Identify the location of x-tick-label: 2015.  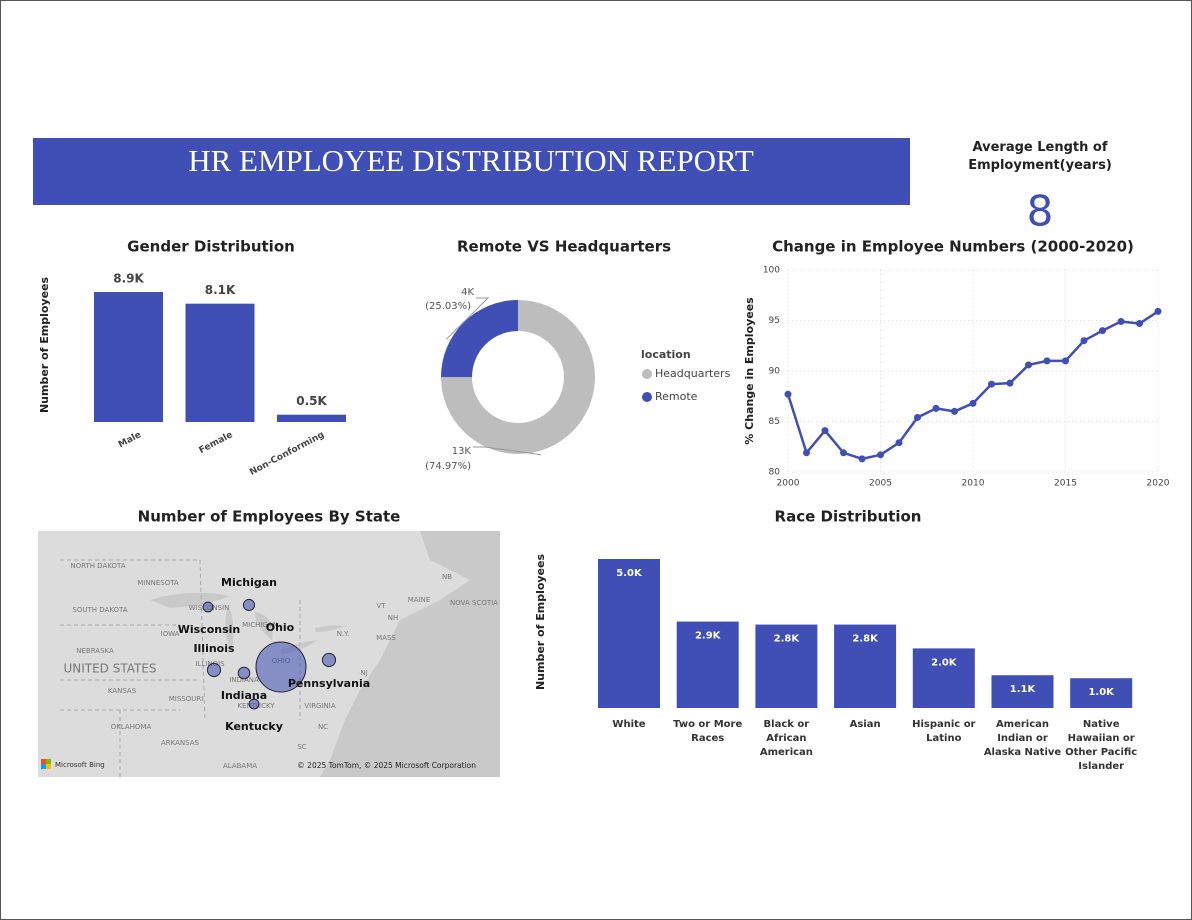
(1065, 484).